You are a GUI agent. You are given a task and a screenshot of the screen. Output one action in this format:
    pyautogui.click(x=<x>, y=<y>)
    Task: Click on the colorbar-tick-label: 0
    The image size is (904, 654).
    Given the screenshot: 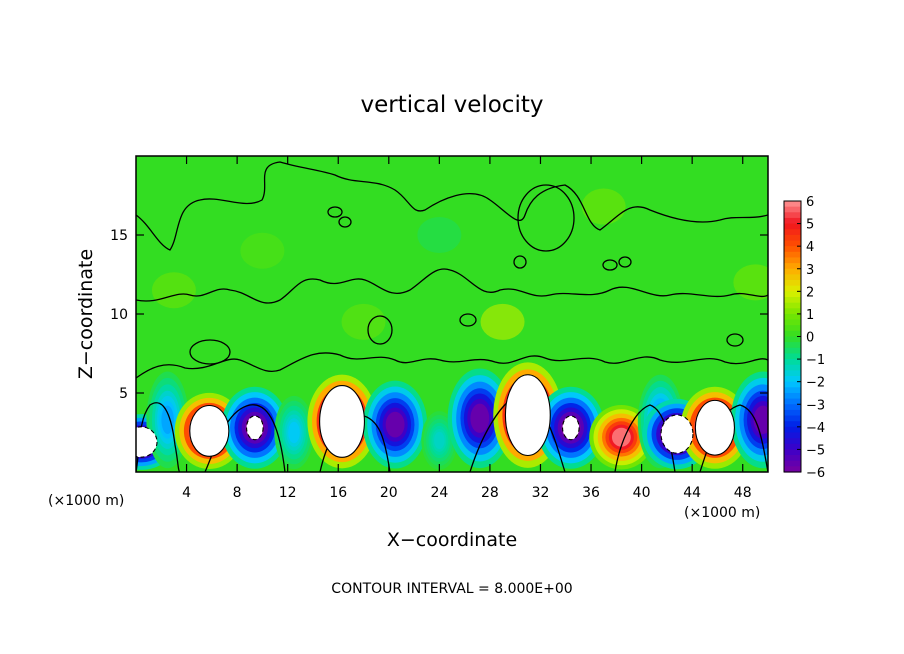 What is the action you would take?
    pyautogui.click(x=810, y=338)
    